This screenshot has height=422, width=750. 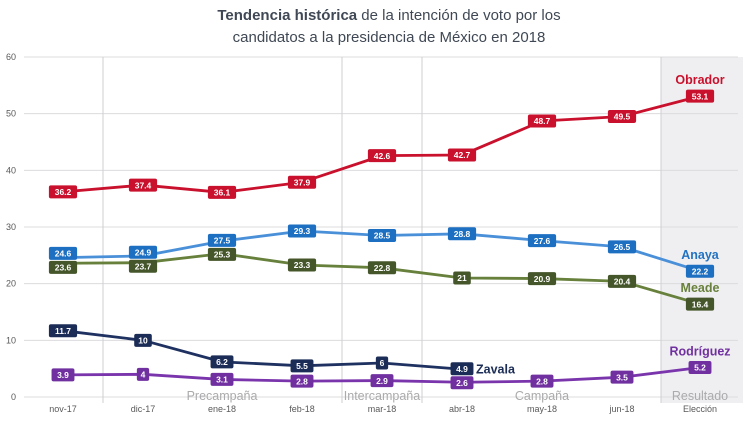 I want to click on data-label-zavala: 6.2, so click(x=222, y=362).